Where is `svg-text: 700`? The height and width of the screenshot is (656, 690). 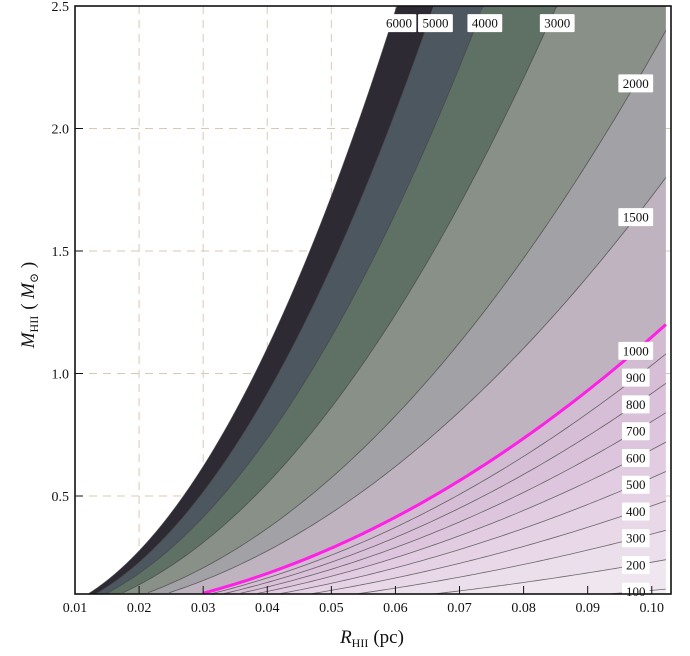
svg-text: 700 is located at coordinates (636, 431).